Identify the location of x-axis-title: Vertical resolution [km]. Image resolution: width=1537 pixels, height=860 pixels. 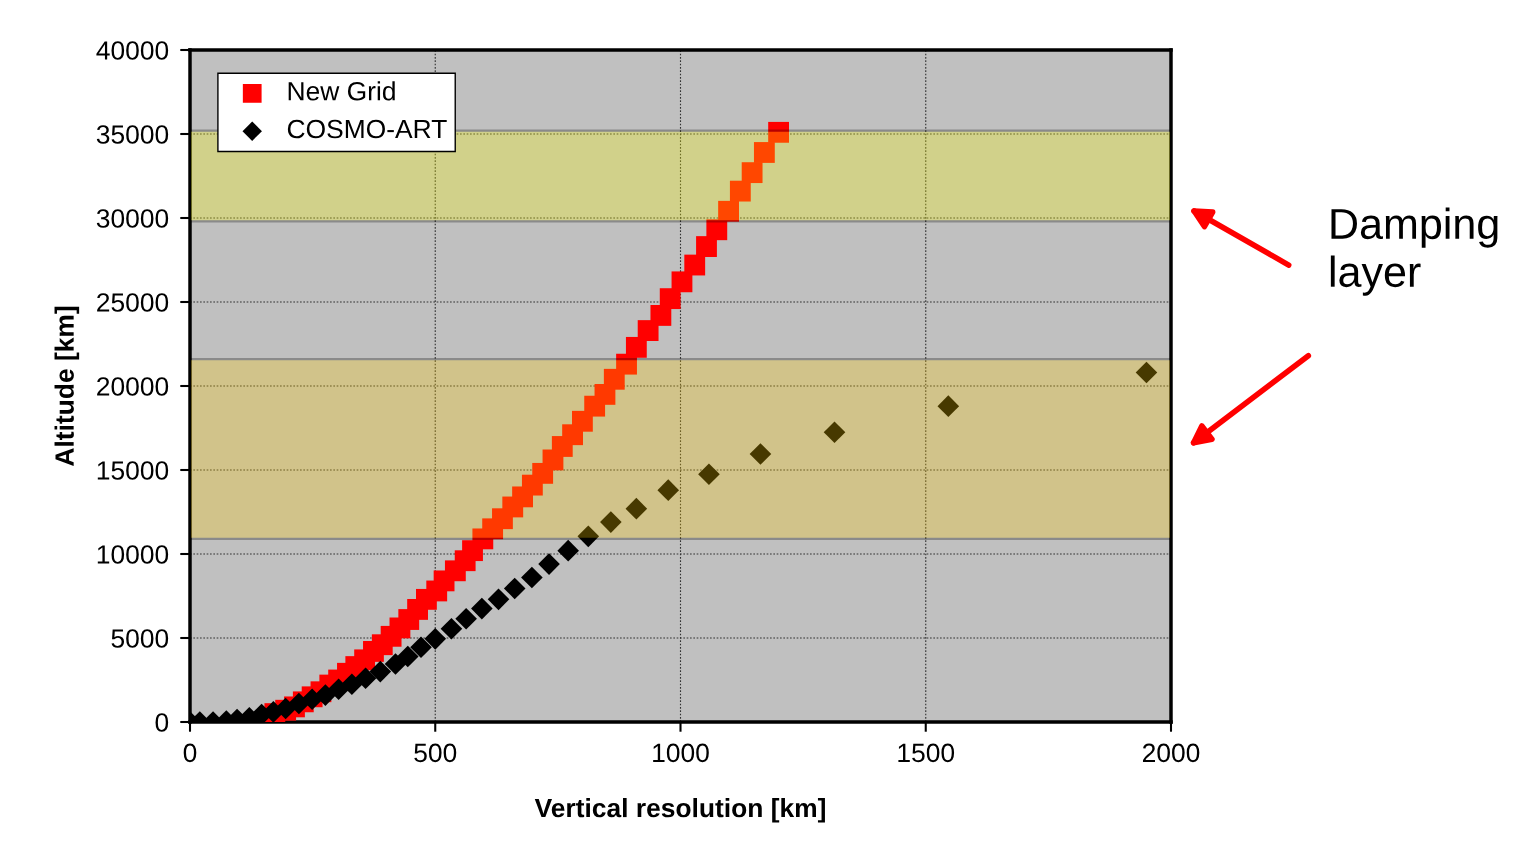
(679, 810).